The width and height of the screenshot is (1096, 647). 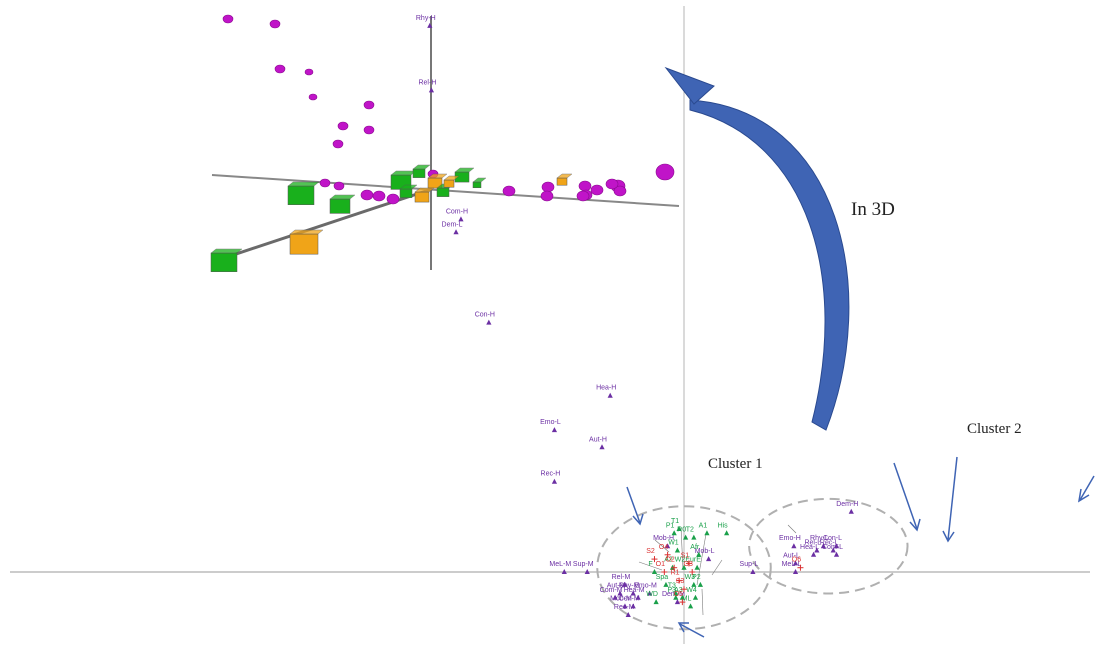 I want to click on point-label: Rel-M, so click(x=621, y=577).